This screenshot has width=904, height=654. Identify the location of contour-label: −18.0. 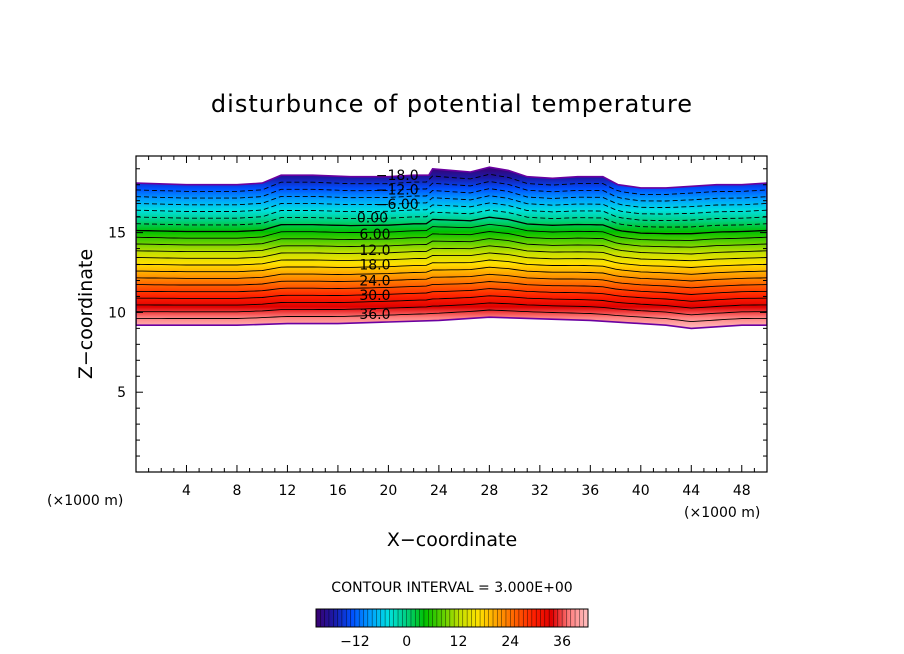
(397, 176).